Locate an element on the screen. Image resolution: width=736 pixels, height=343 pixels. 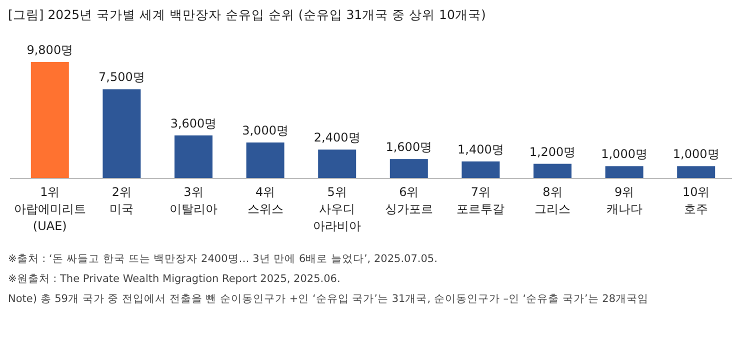
x-tick-label: 8위 그리스 is located at coordinates (552, 200).